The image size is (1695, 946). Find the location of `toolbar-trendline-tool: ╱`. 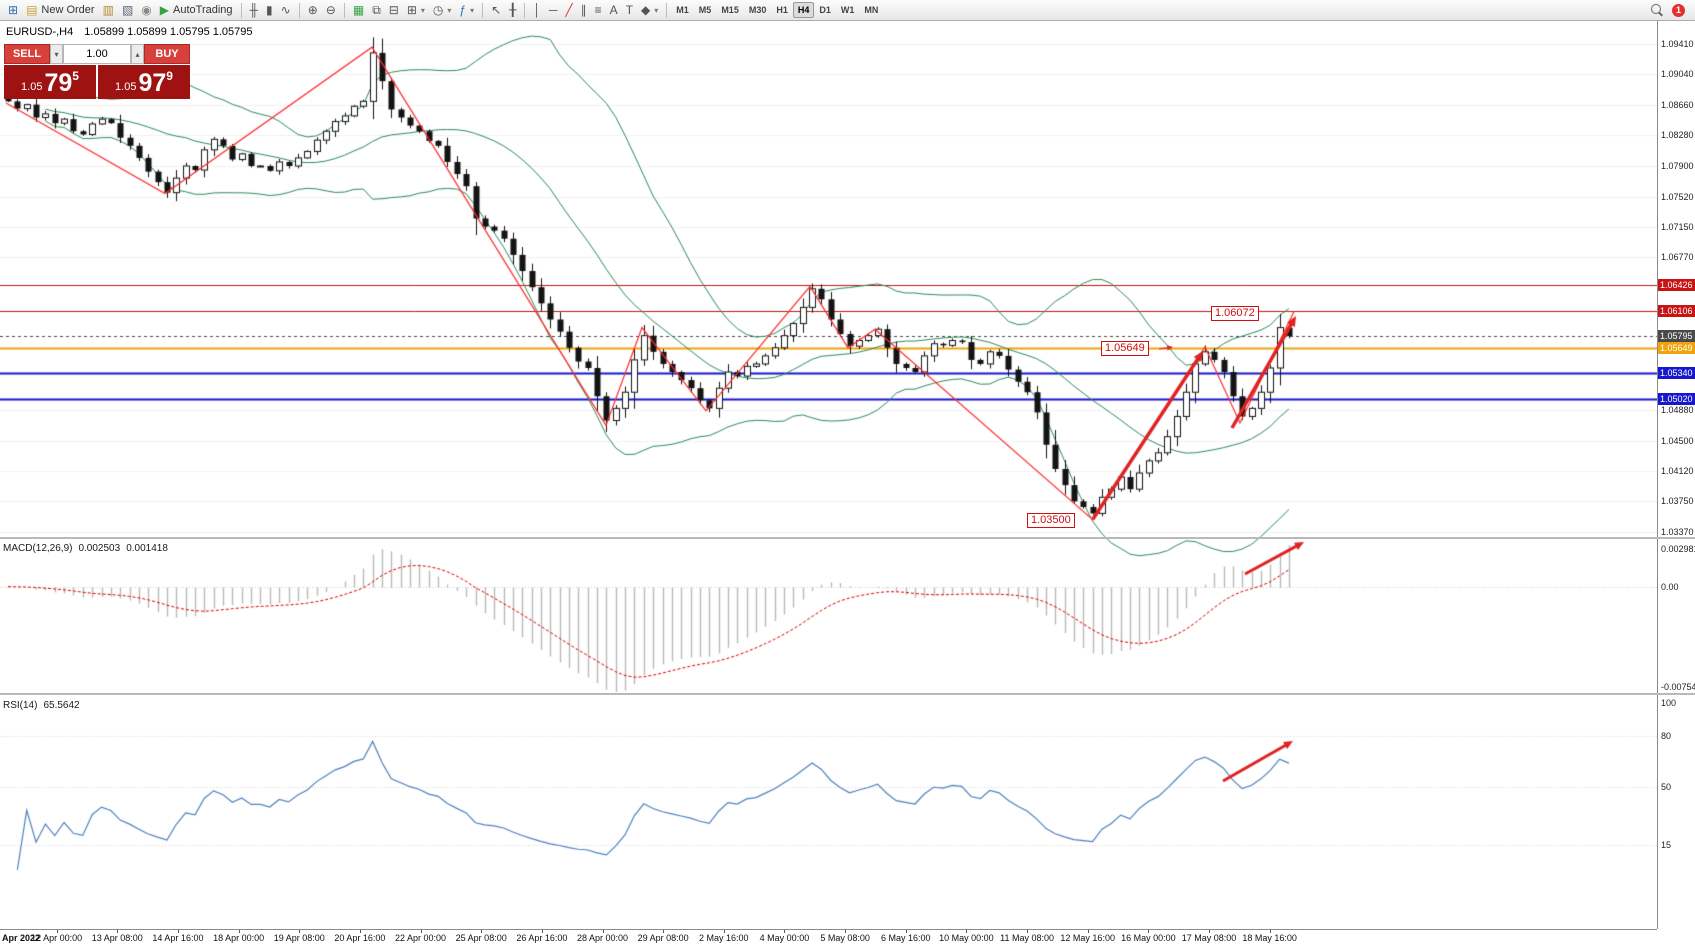

toolbar-trendline-tool: ╱ is located at coordinates (568, 10).